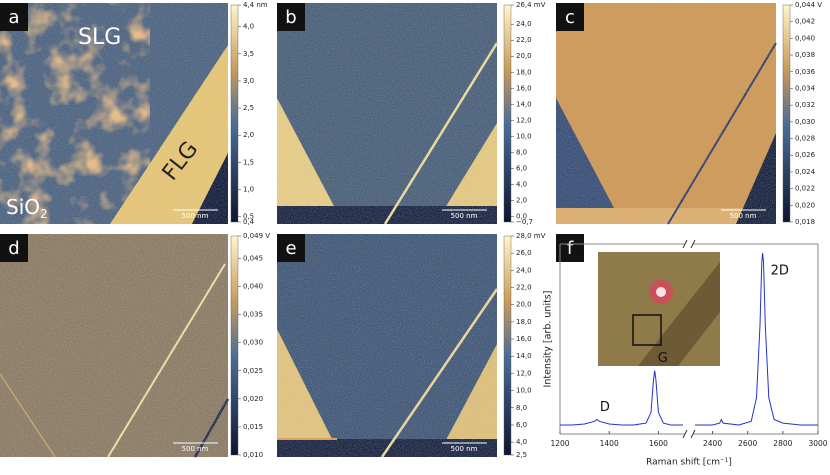  Describe the element at coordinates (747, 443) in the screenshot. I see `x-tick-label: 2600` at that location.